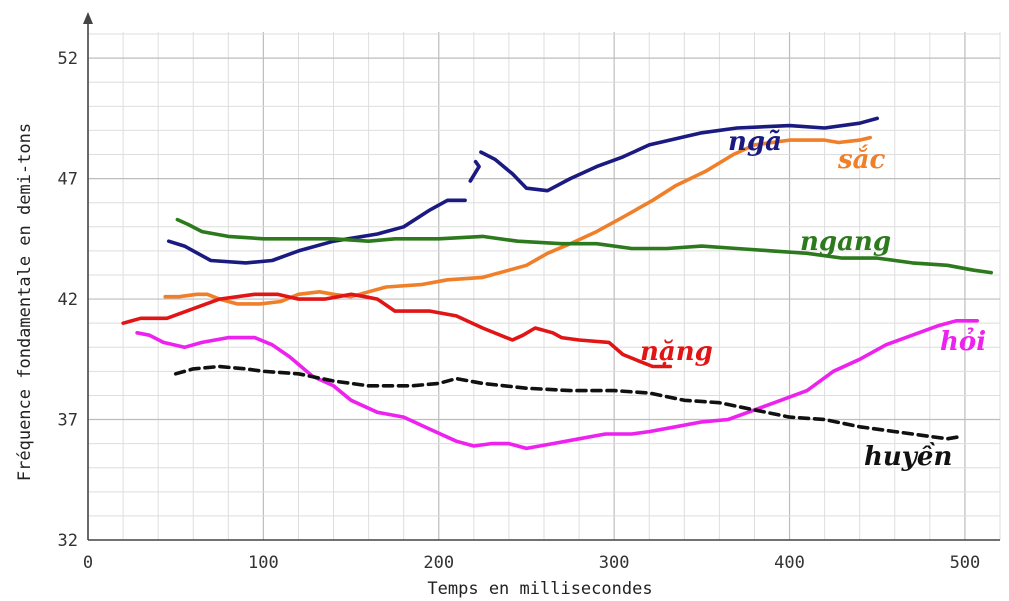 The width and height of the screenshot is (1009, 601). I want to click on series-sac-label: sắc, so click(861, 159).